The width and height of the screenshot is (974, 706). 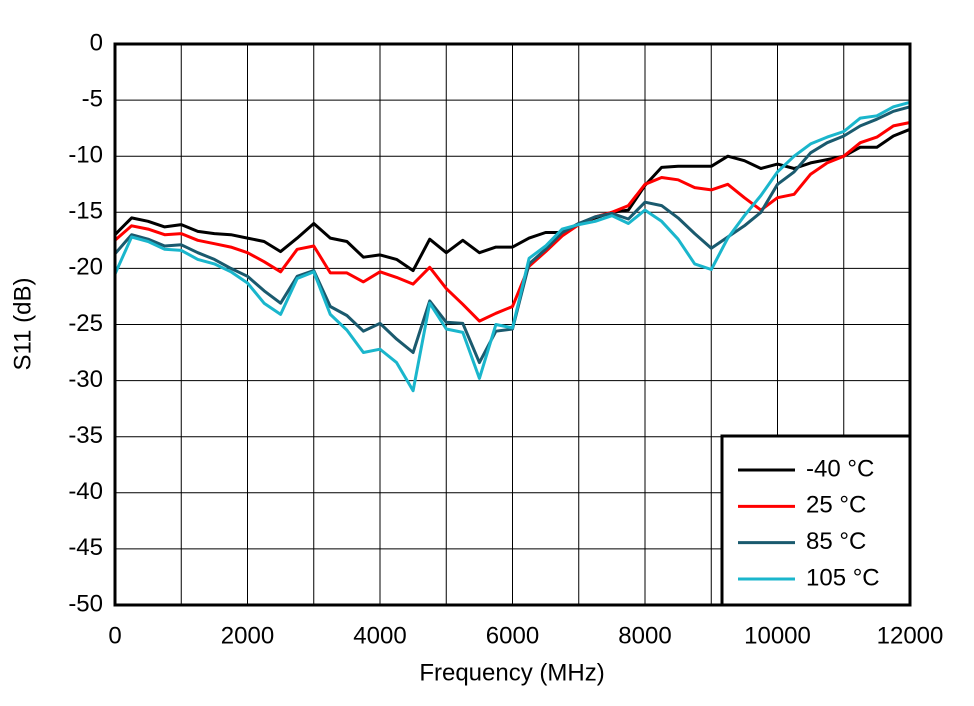 What do you see at coordinates (85, 379) in the screenshot?
I see `y-tick-label: -30` at bounding box center [85, 379].